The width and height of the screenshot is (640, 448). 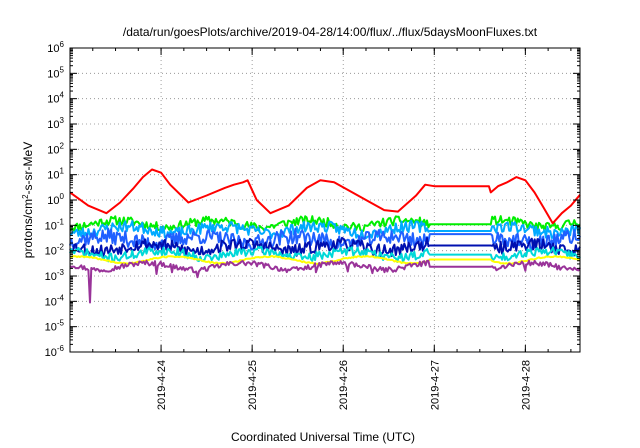 I want to click on x-tick-label: 2019-4-27, so click(x=435, y=385).